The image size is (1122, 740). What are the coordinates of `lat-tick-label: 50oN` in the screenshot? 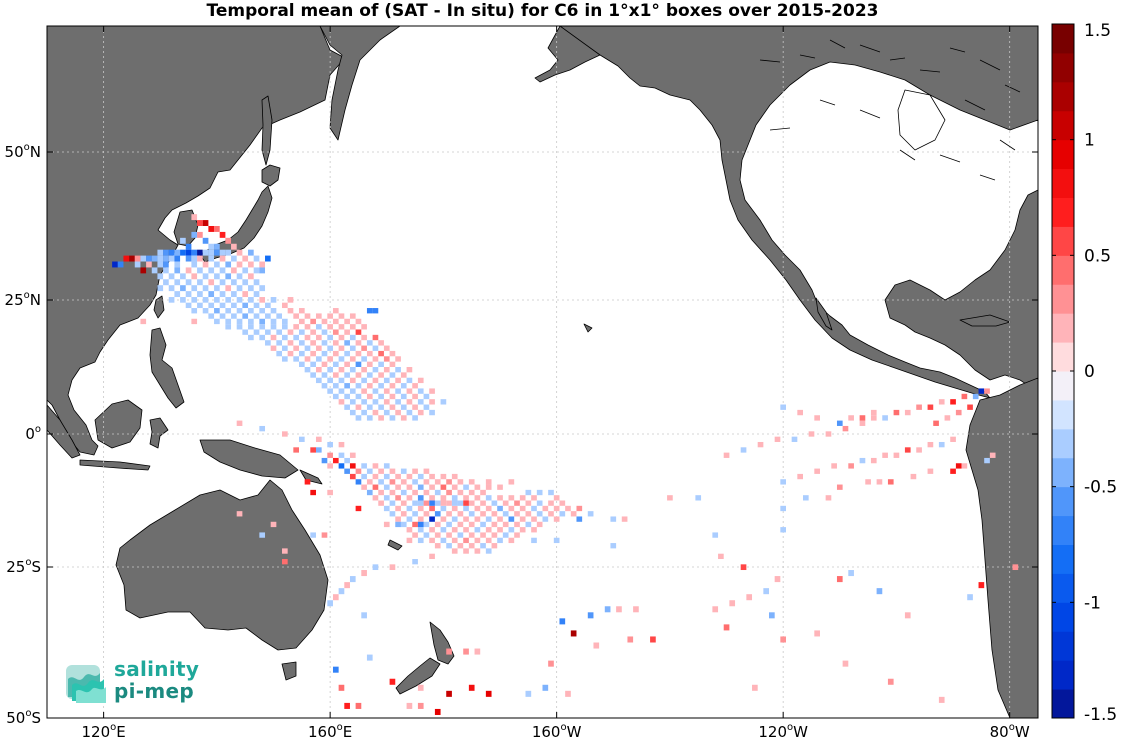 It's located at (23, 151).